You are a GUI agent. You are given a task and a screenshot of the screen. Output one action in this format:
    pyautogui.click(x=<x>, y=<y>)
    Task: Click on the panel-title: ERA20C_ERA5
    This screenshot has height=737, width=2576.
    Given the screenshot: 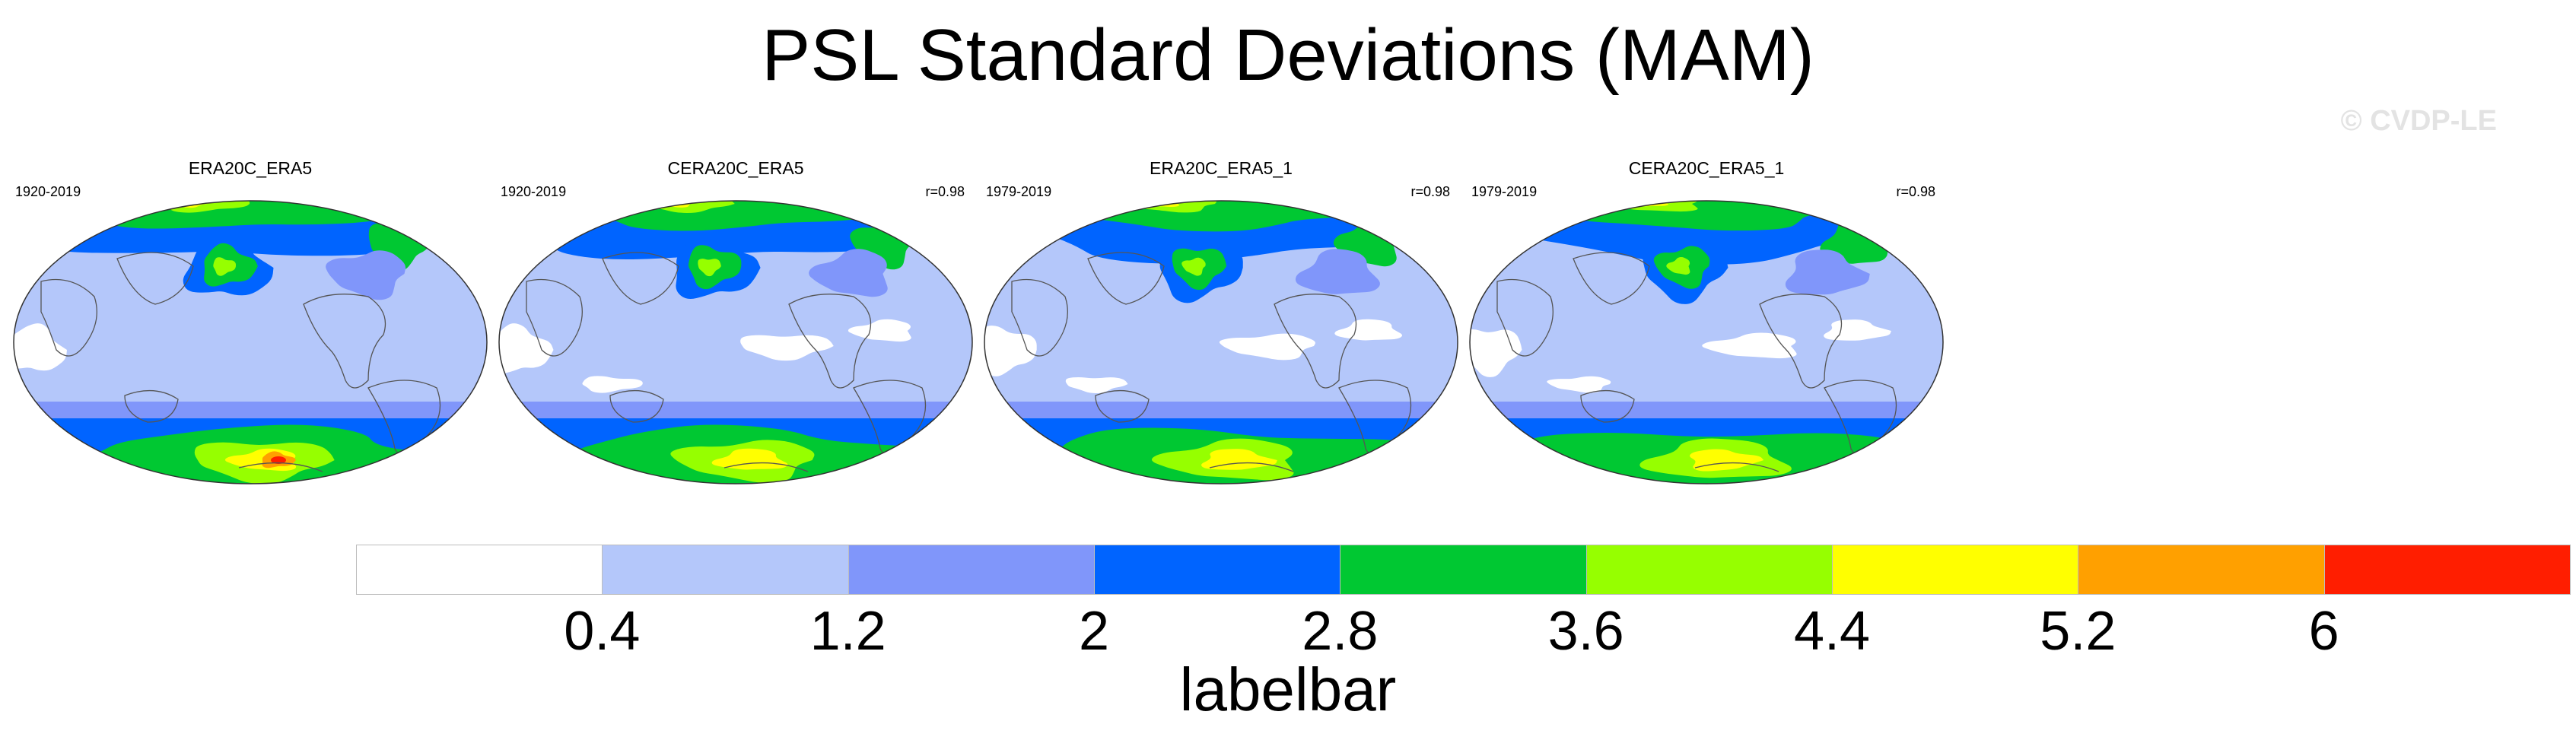 What is the action you would take?
    pyautogui.click(x=250, y=168)
    